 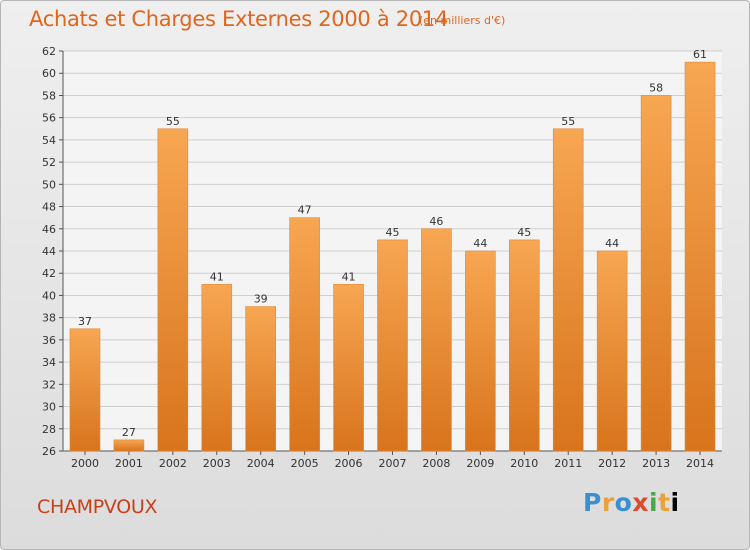 What do you see at coordinates (49, 51) in the screenshot?
I see `y-tick-label: 62` at bounding box center [49, 51].